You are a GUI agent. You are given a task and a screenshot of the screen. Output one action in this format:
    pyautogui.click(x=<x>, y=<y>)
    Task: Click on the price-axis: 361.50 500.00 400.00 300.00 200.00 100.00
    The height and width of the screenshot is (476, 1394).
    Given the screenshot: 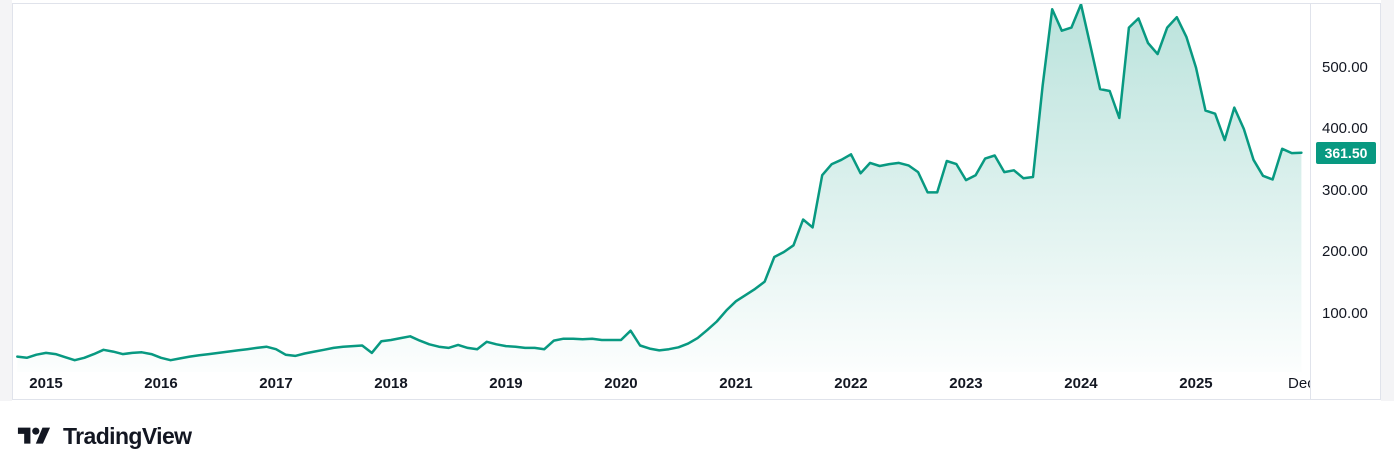 What is the action you would take?
    pyautogui.click(x=1345, y=201)
    